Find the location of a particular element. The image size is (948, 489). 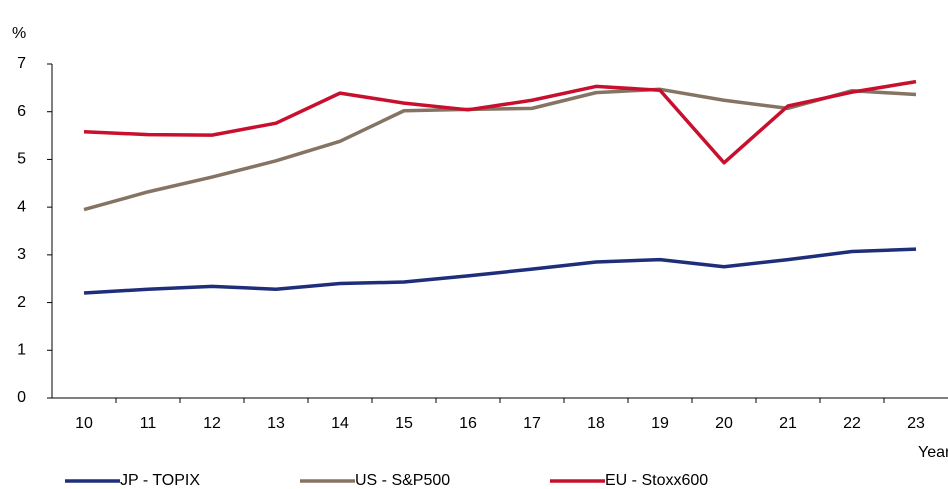

y-axis-label: % is located at coordinates (19, 33).